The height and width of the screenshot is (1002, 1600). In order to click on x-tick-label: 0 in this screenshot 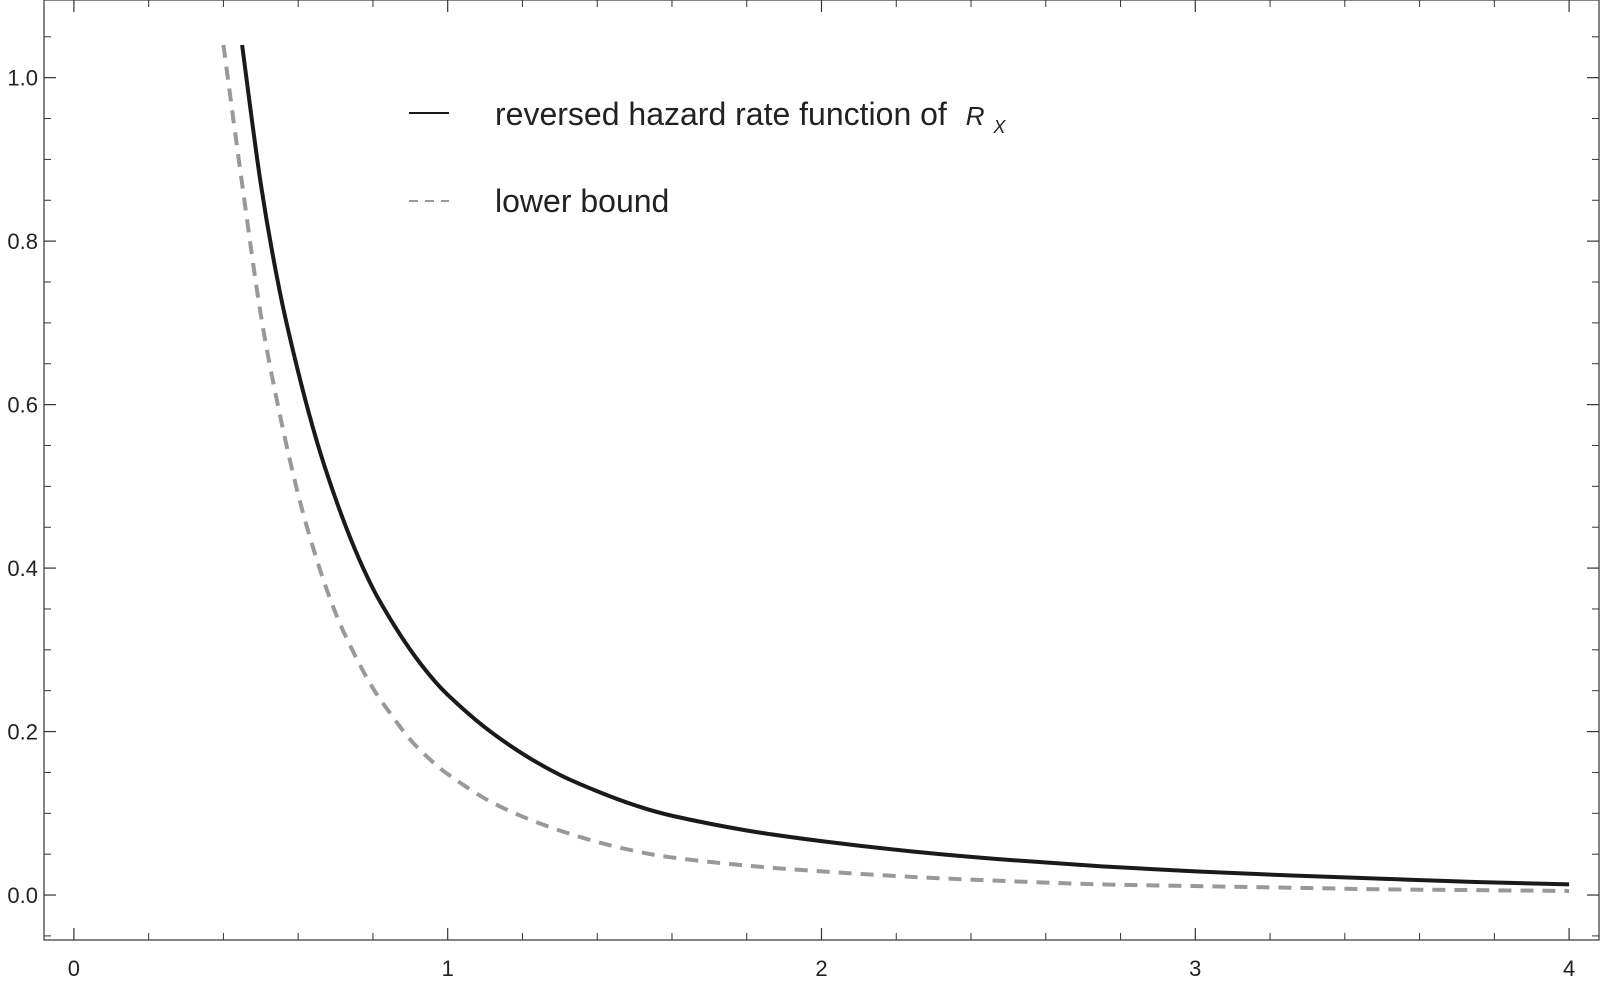, I will do `click(74, 968)`.